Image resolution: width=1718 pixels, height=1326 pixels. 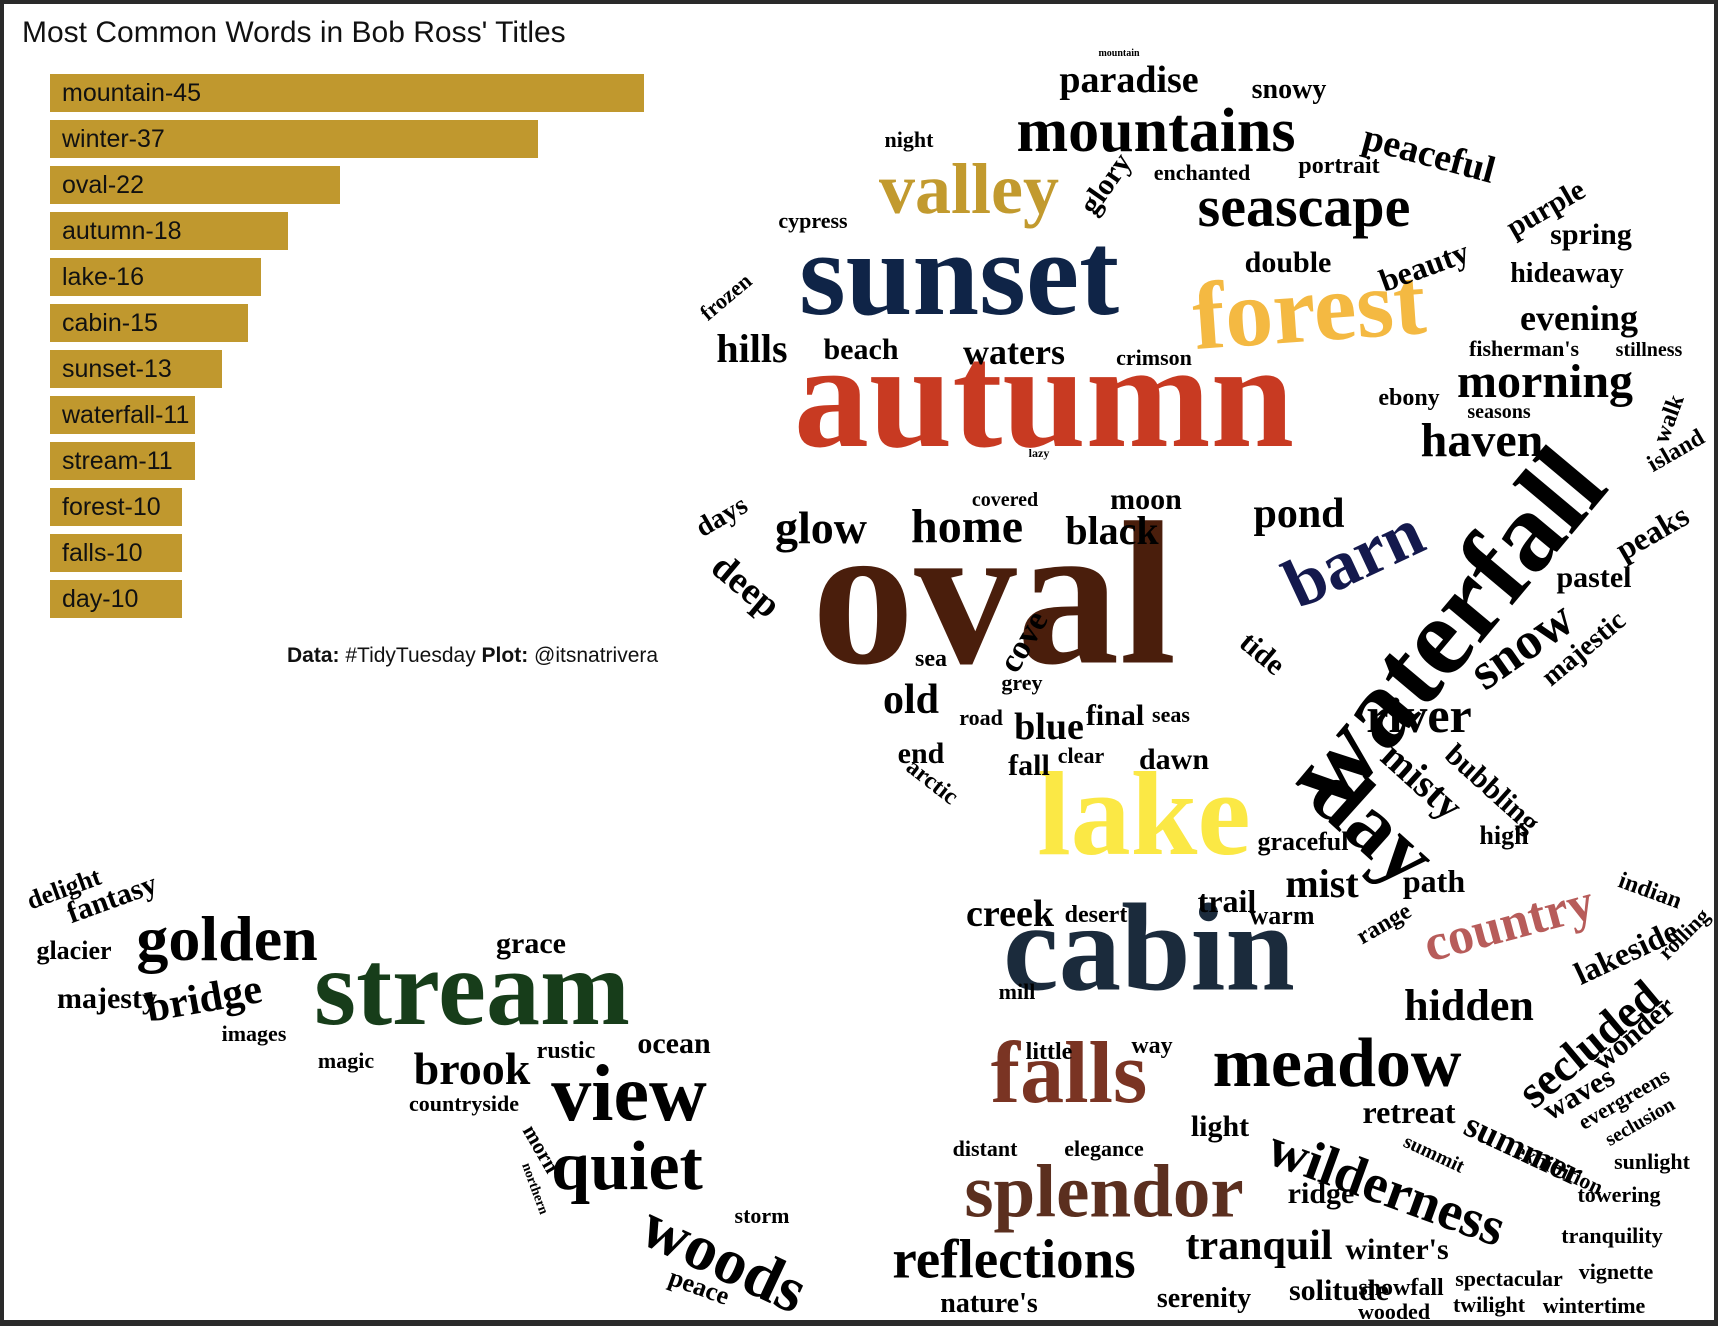 I want to click on word-haven: haven, so click(x=1482, y=440).